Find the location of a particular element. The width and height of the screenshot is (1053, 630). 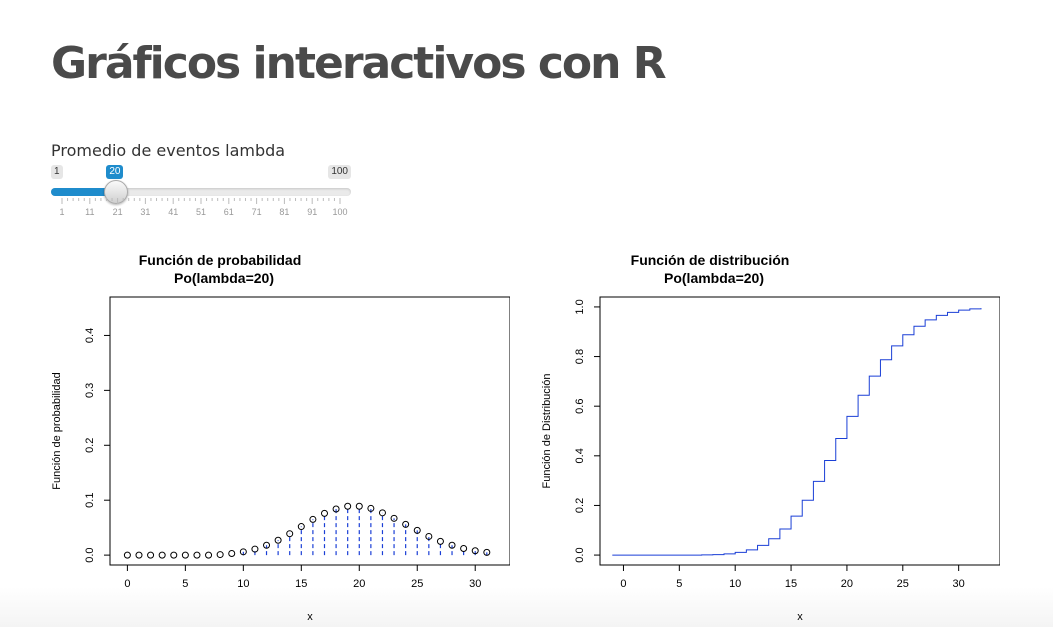

page-title: Gráficos interactivos con R is located at coordinates (359, 63).